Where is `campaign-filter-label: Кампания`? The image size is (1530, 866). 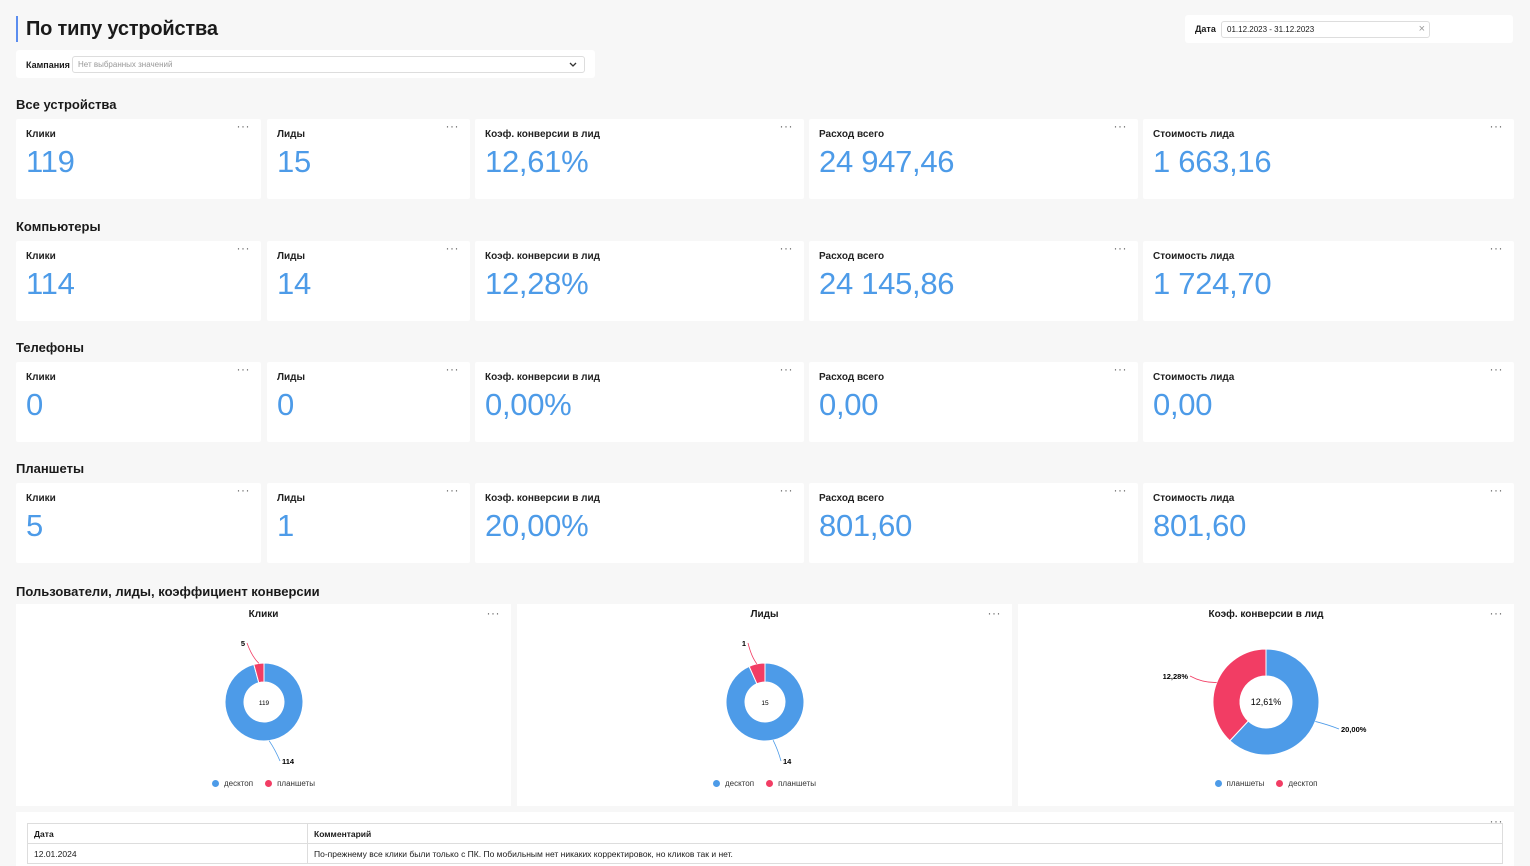
campaign-filter-label: Кампания is located at coordinates (48, 65).